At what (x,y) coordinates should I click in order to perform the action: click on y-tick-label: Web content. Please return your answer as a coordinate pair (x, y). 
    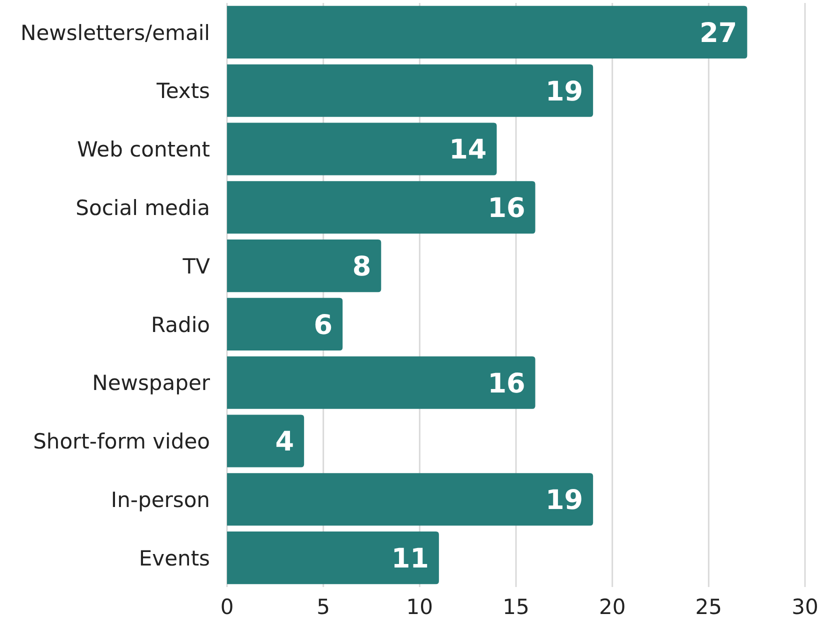
    Looking at the image, I should click on (143, 150).